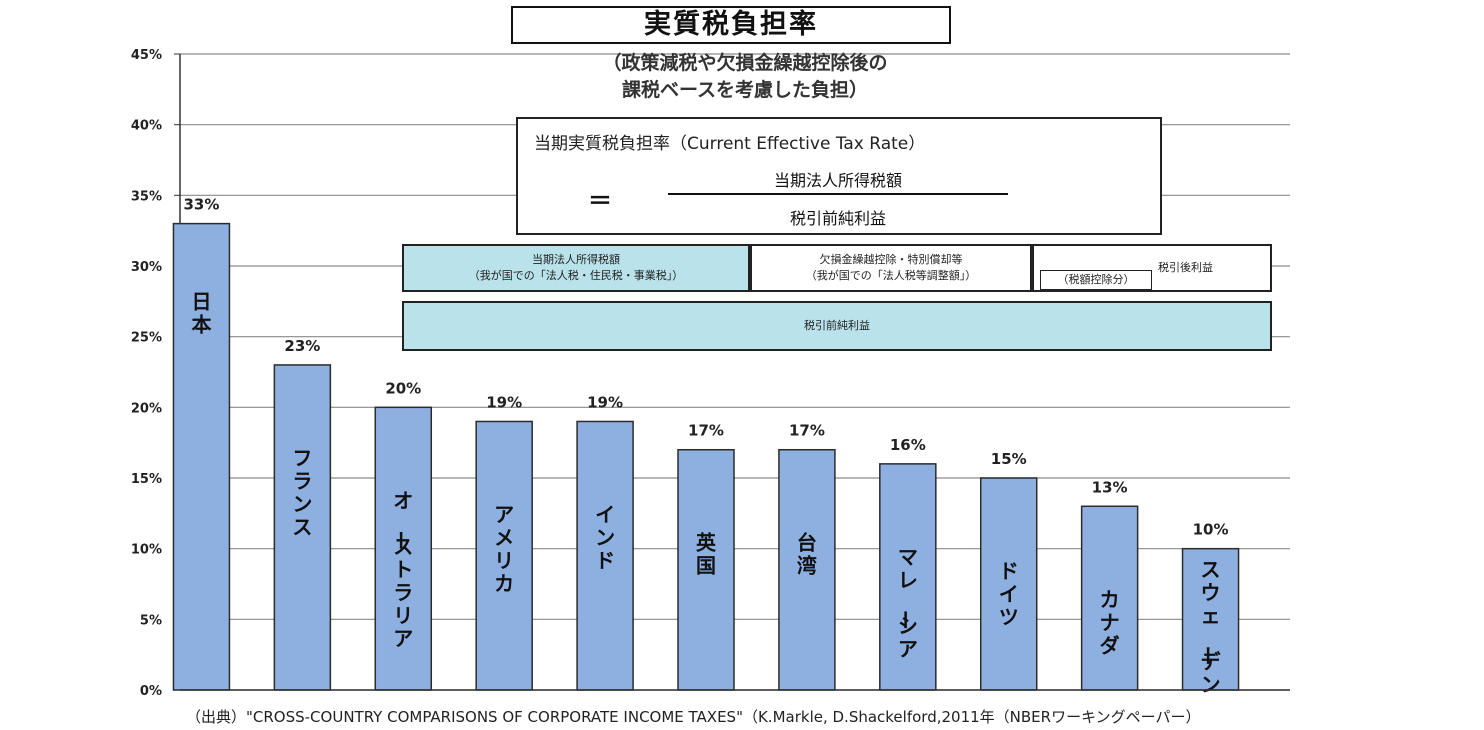  I want to click on data-label: 15%, so click(1009, 459).